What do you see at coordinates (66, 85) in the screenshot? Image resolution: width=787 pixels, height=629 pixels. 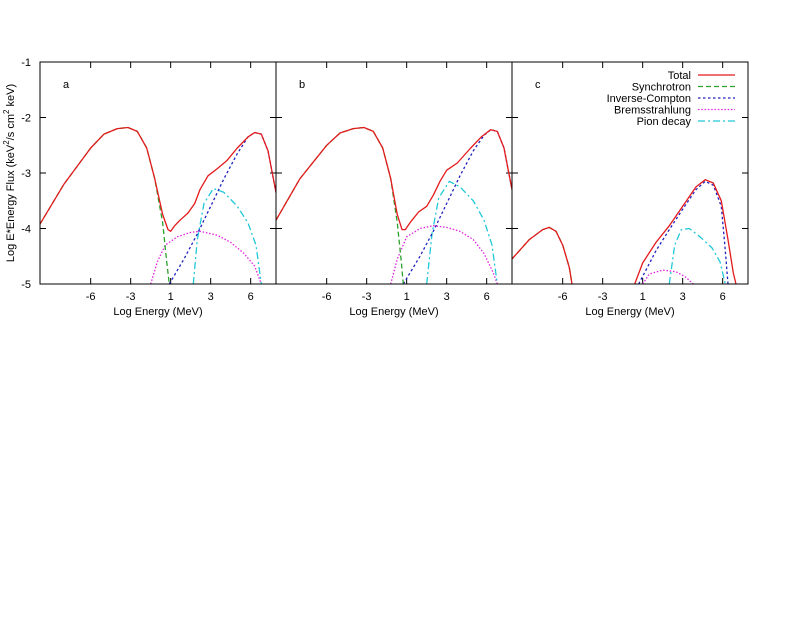 I see `panel-label: a` at bounding box center [66, 85].